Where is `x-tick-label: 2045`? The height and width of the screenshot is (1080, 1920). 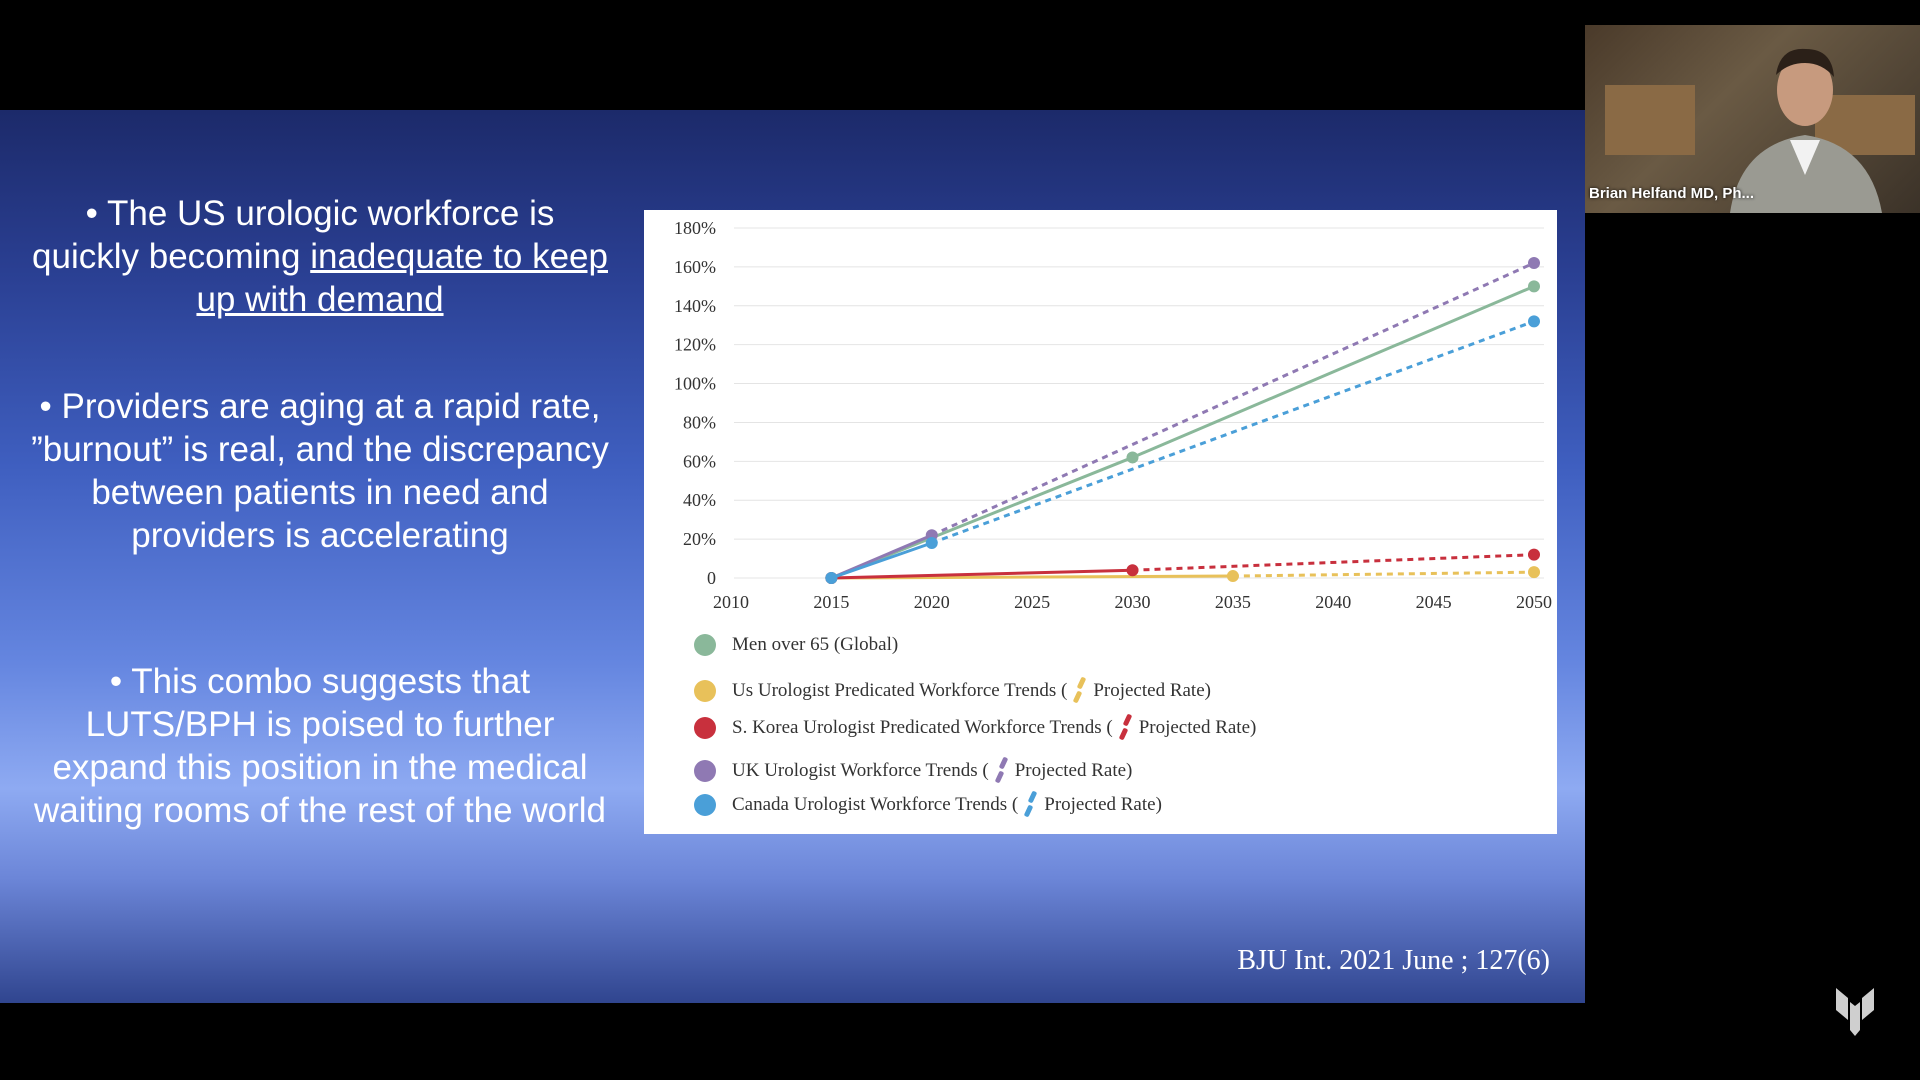
x-tick-label: 2045 is located at coordinates (1434, 602).